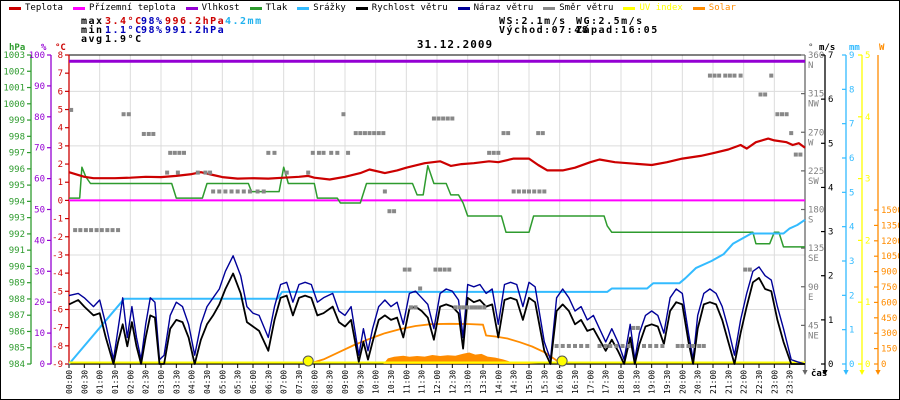 This screenshot has width=900, height=400. What do you see at coordinates (851, 90) in the screenshot?
I see `axis-label: 8` at bounding box center [851, 90].